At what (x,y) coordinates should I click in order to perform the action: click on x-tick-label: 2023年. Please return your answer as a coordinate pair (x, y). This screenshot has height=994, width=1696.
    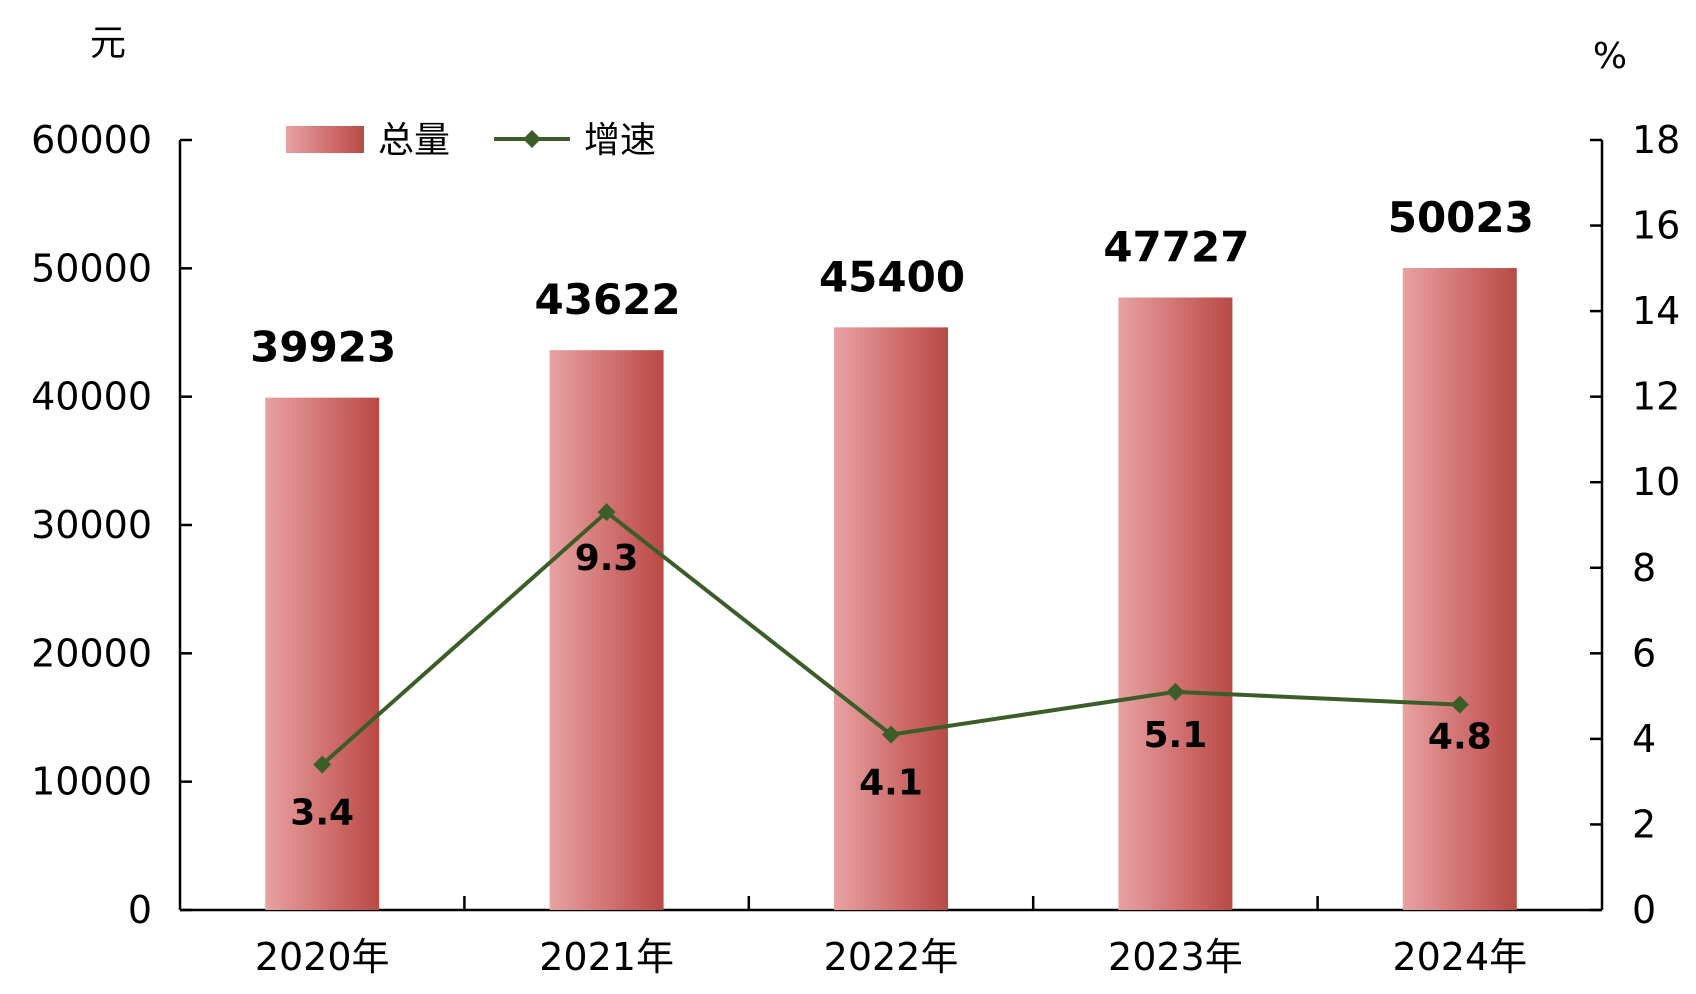
    Looking at the image, I should click on (1175, 957).